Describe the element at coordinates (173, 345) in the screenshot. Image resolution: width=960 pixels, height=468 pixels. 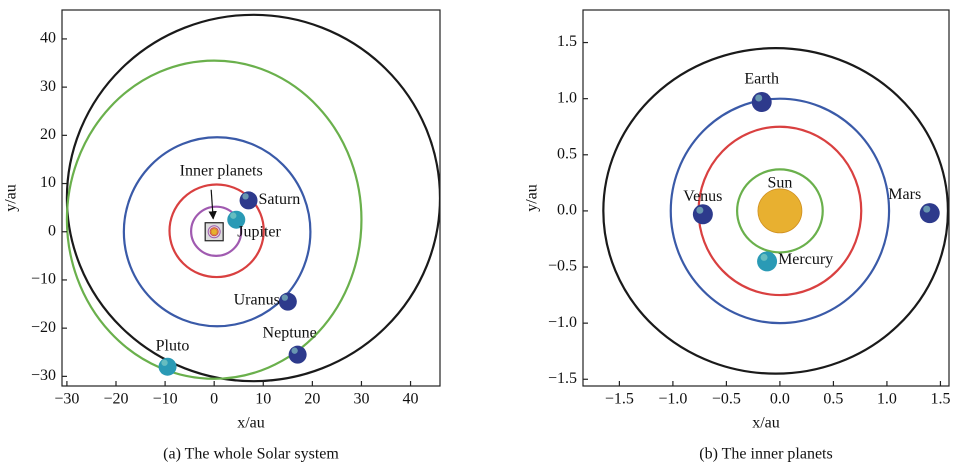
I see `planet-label: Pluto` at that location.